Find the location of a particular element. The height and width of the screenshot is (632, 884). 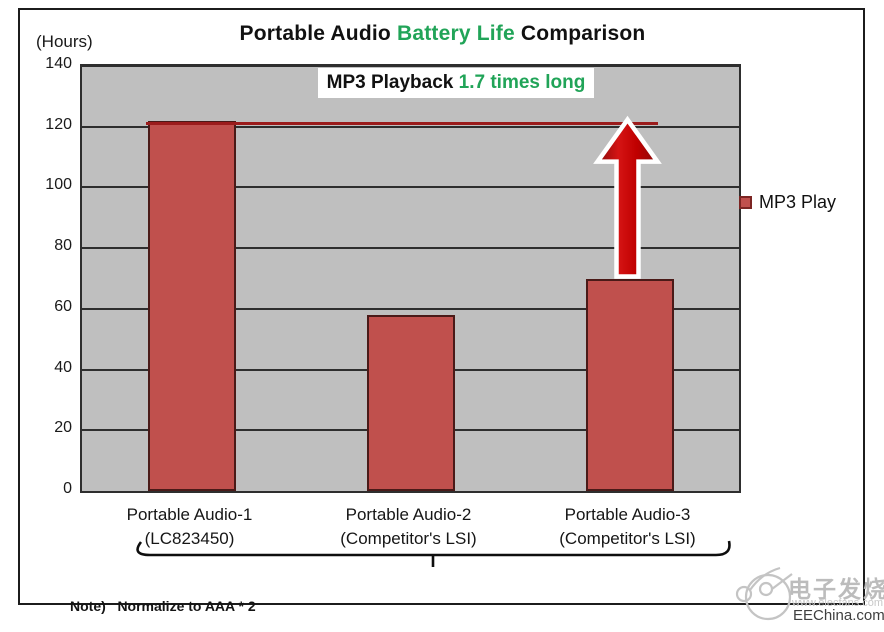

reference-line is located at coordinates (401, 123).